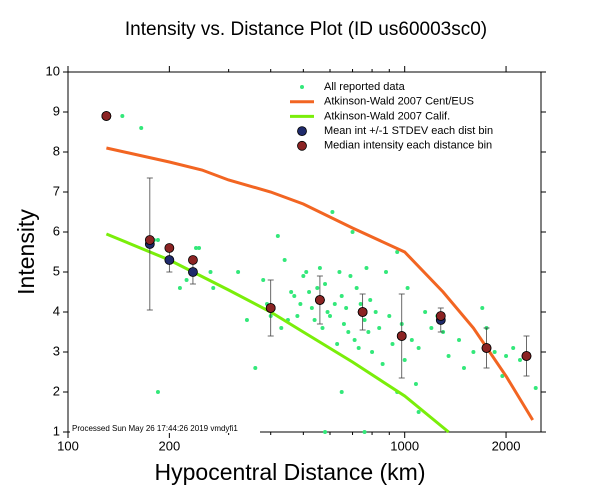  What do you see at coordinates (56, 110) in the screenshot?
I see `y-tick-label: 9` at bounding box center [56, 110].